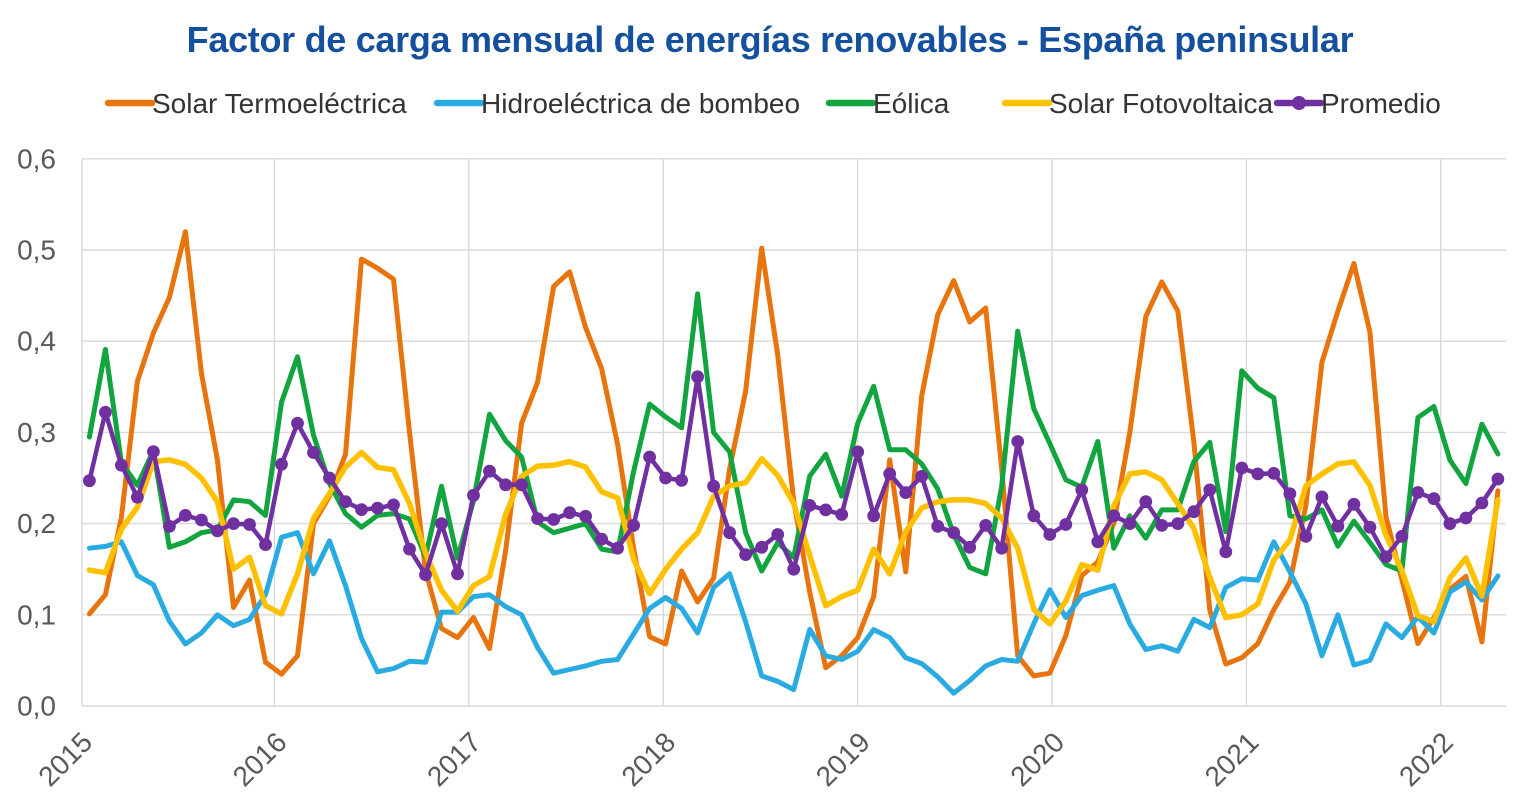  I want to click on svg-text: 0,2, so click(36, 523).